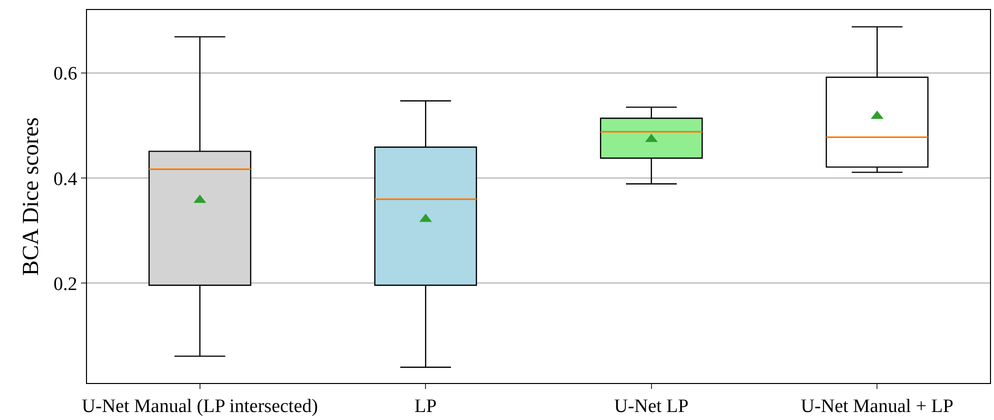 The width and height of the screenshot is (994, 420). Describe the element at coordinates (65, 284) in the screenshot. I see `y-tick-label: 0.2` at that location.